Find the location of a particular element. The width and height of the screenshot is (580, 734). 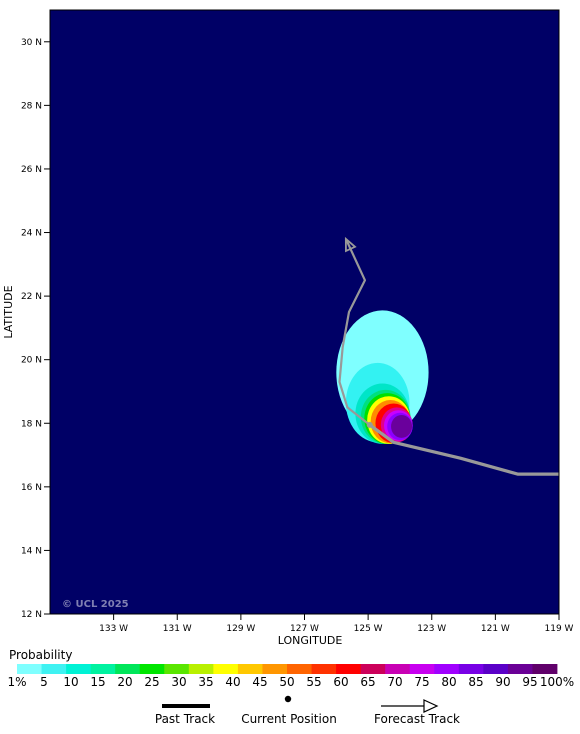

lat-tick-label: 24 N is located at coordinates (31, 234).